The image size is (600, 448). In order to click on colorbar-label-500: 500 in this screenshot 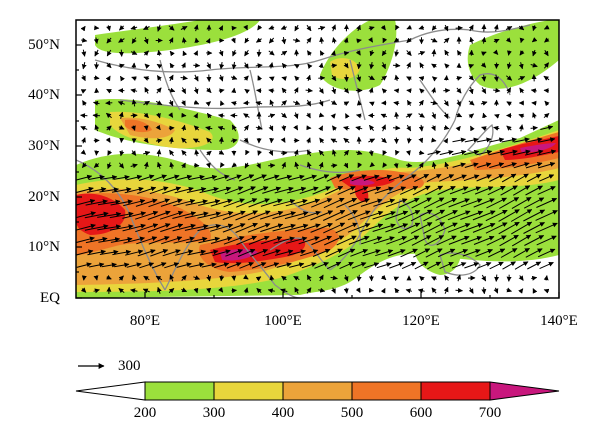, I will do `click(352, 413)`.